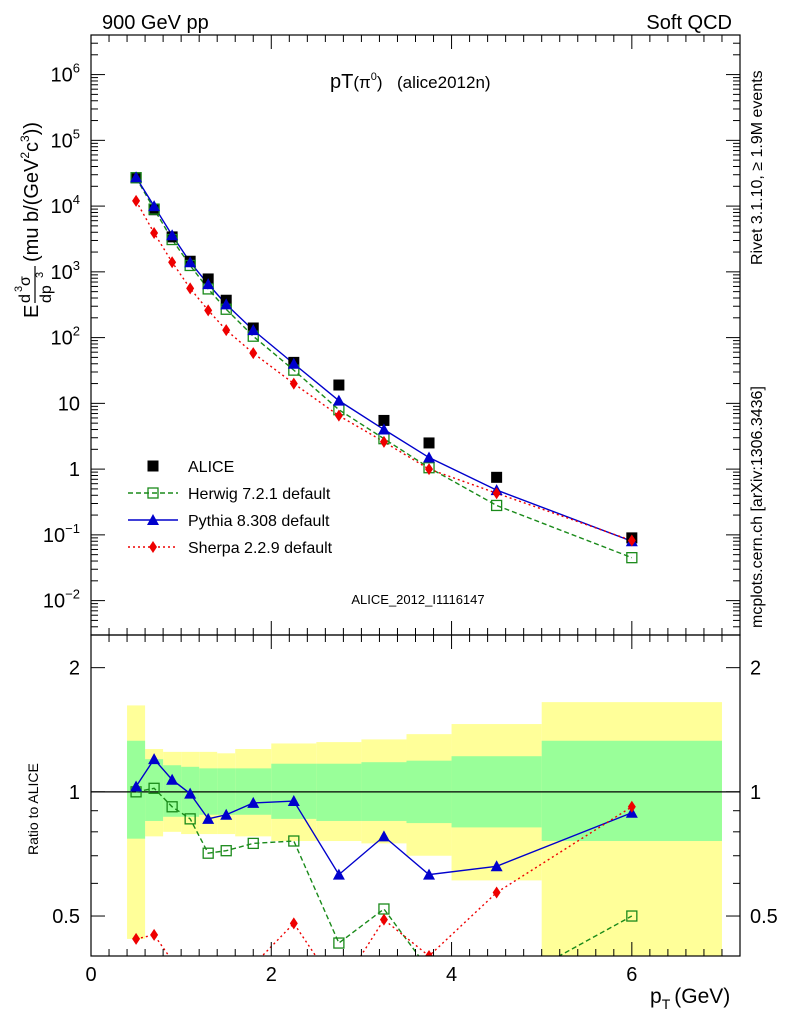  Describe the element at coordinates (757, 167) in the screenshot. I see `rivet-label: Rivet 3.1.10, ≥ 1.9M events` at that location.